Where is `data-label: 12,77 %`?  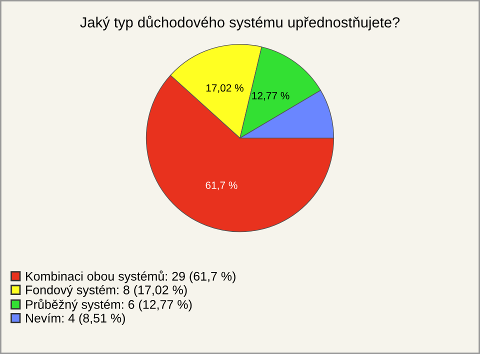
data-label: 12,77 % is located at coordinates (271, 96).